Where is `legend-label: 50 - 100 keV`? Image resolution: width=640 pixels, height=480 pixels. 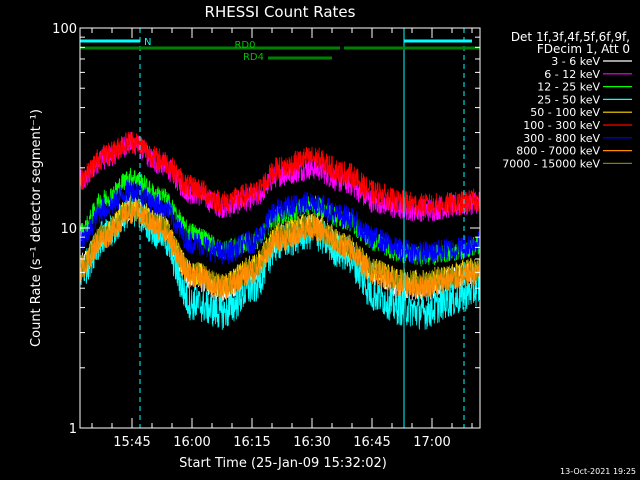 legend-label: 50 - 100 keV is located at coordinates (565, 112).